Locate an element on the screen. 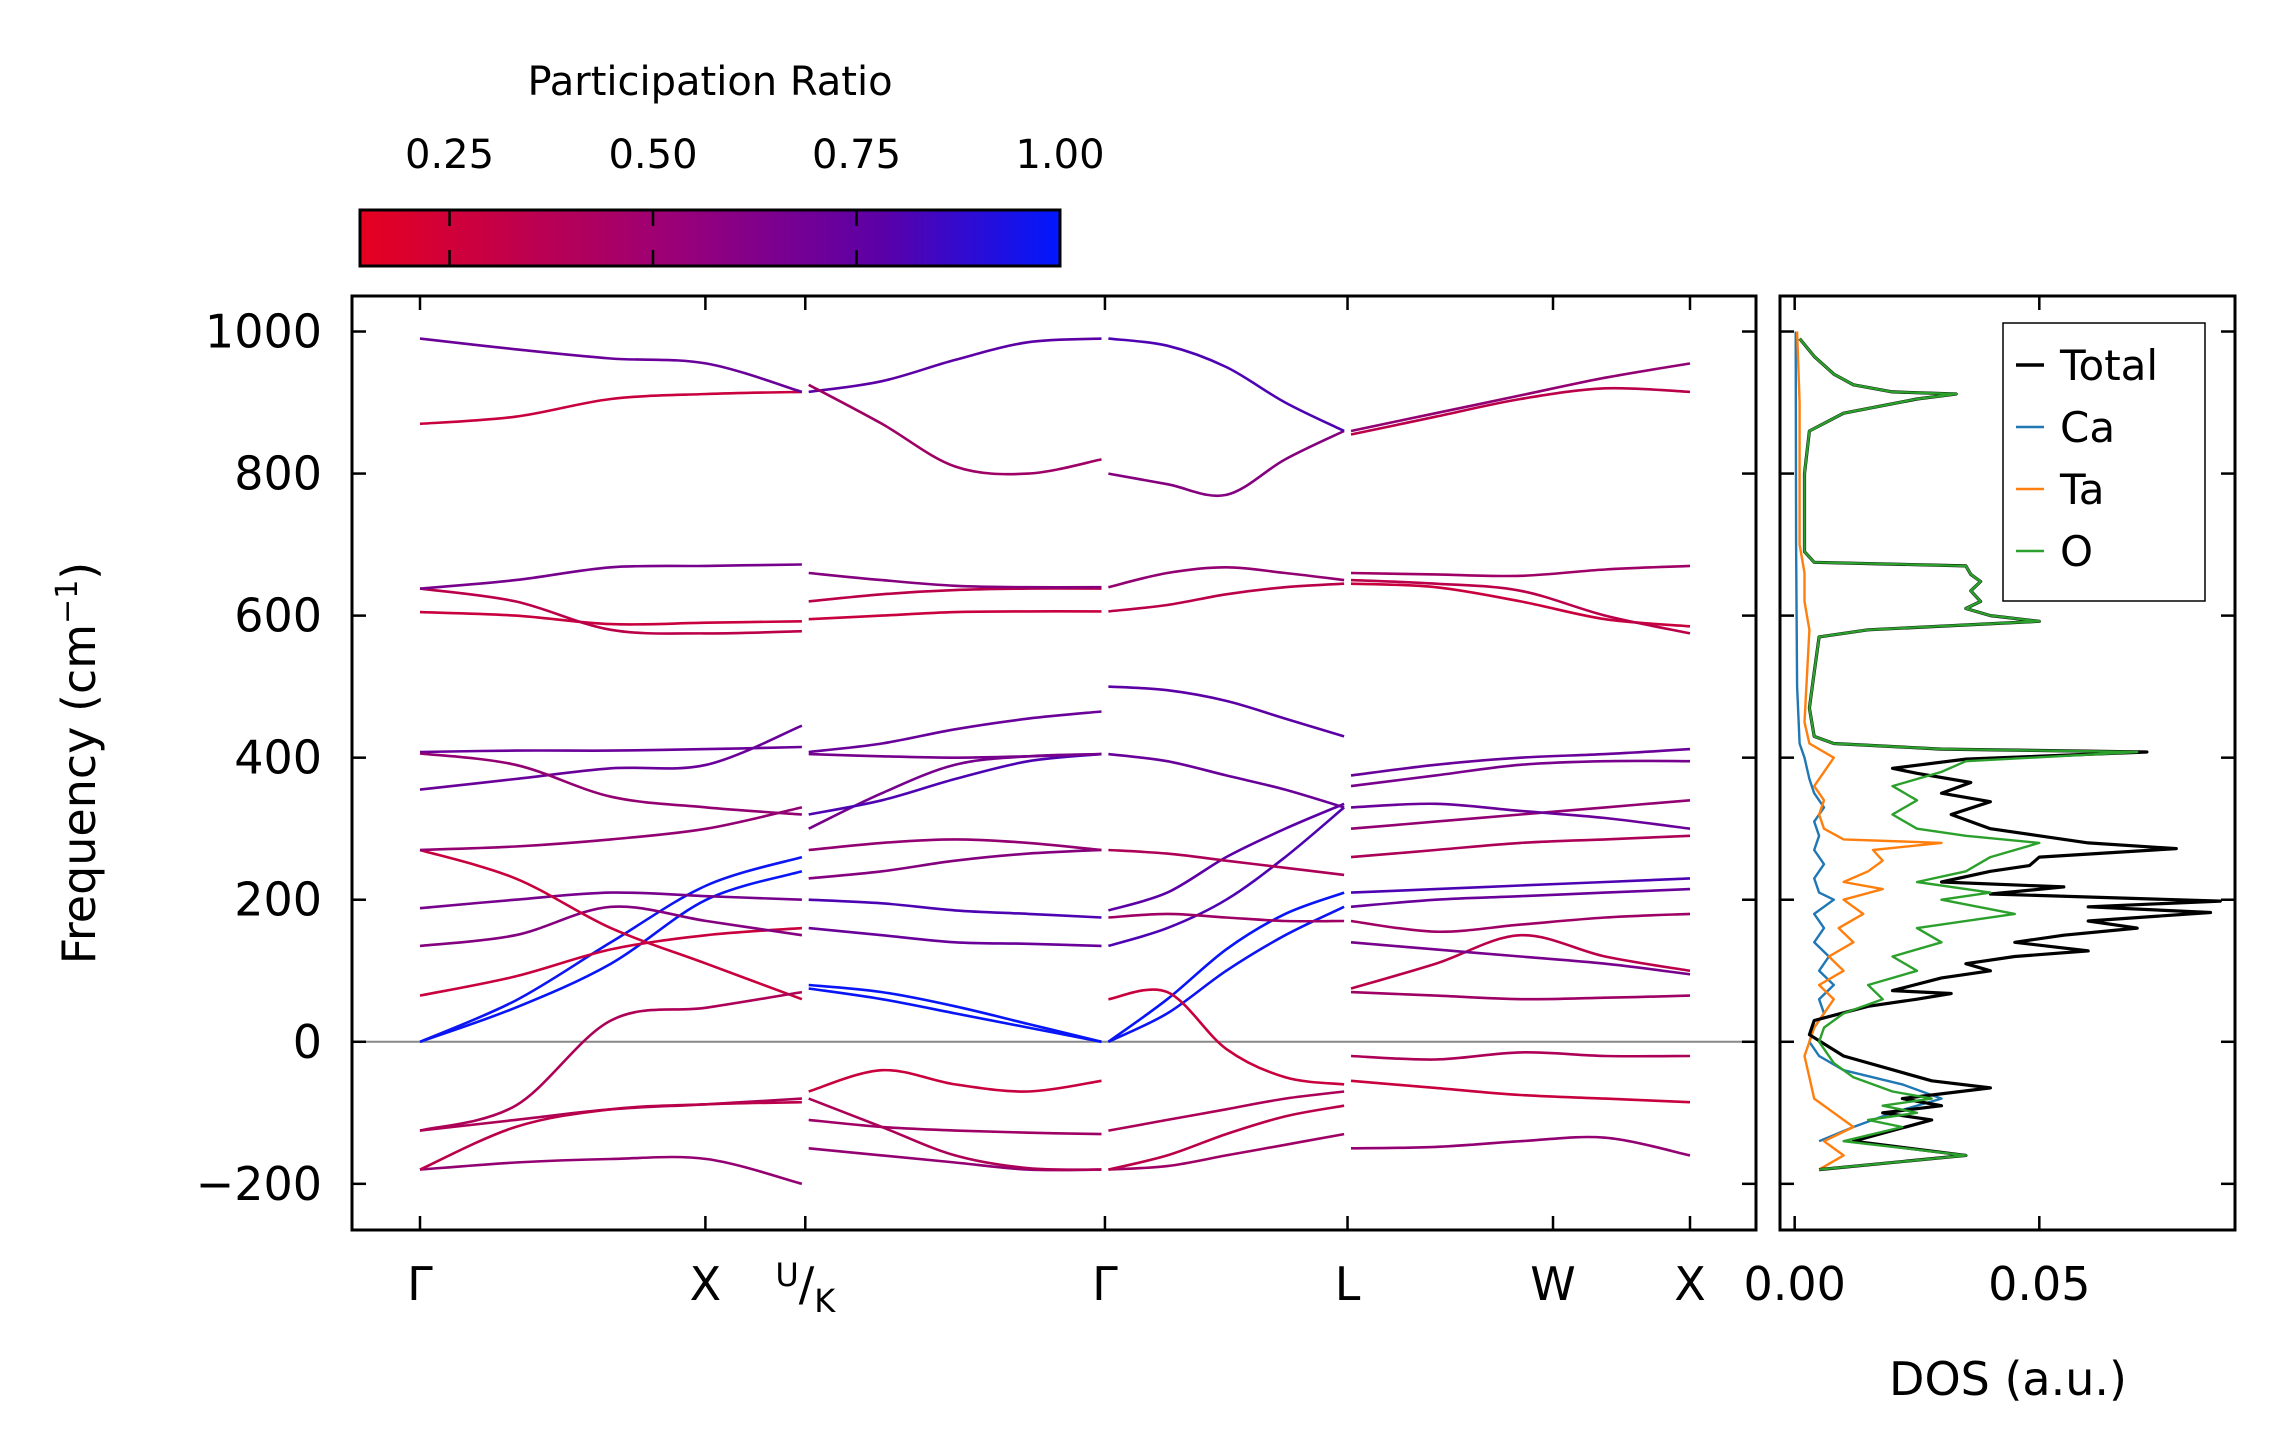  legend-label-total: Total is located at coordinates (2108, 365).